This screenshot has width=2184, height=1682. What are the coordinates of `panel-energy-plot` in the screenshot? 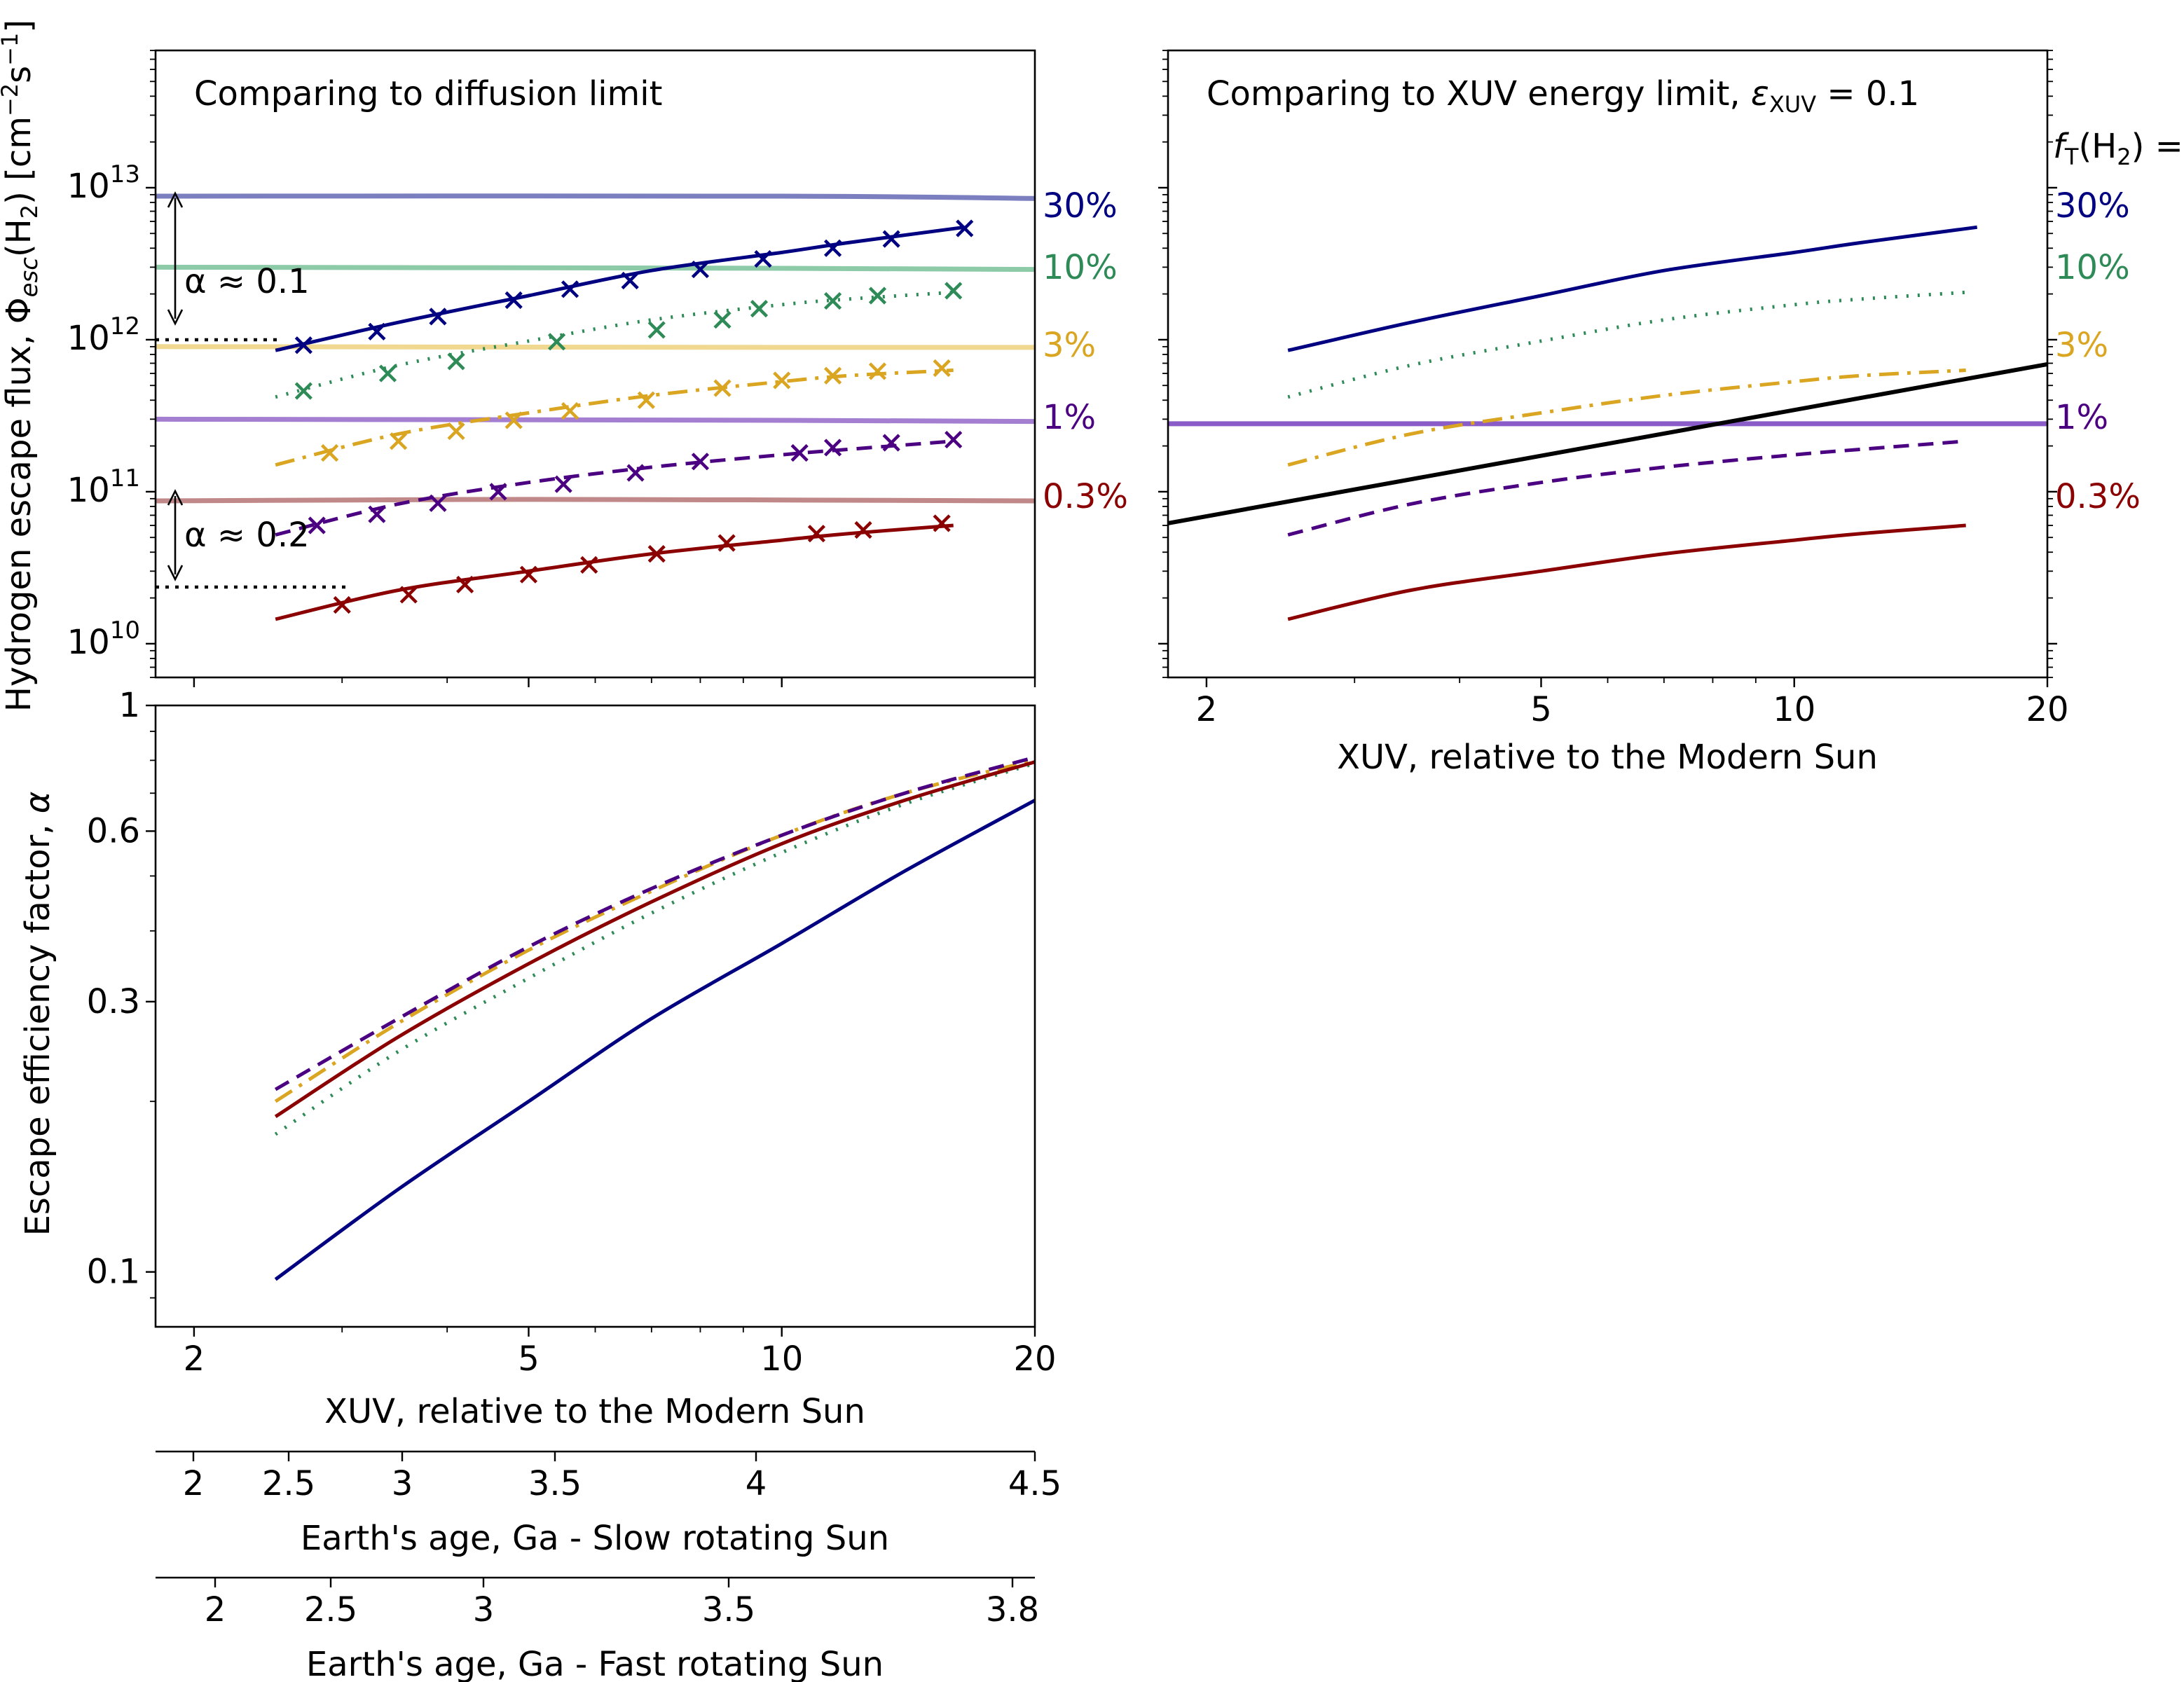 It's located at (1607, 423).